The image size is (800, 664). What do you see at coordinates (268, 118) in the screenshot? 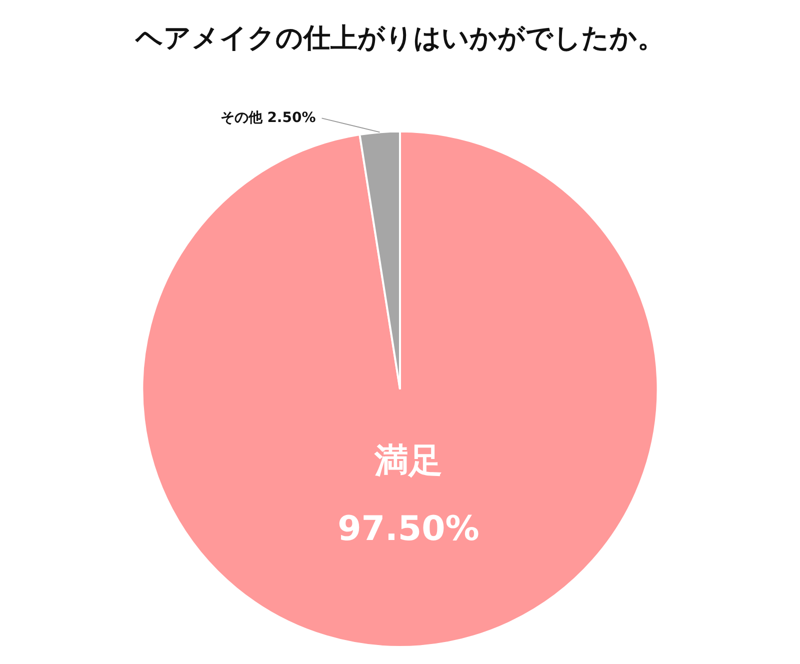
I see `slice-label: その他 2.50%` at bounding box center [268, 118].